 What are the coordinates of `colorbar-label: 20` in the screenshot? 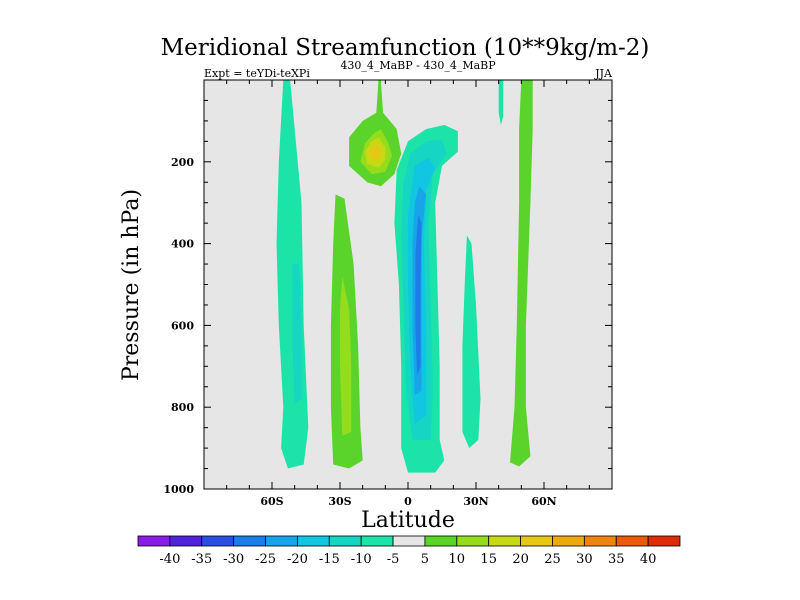 It's located at (520, 559).